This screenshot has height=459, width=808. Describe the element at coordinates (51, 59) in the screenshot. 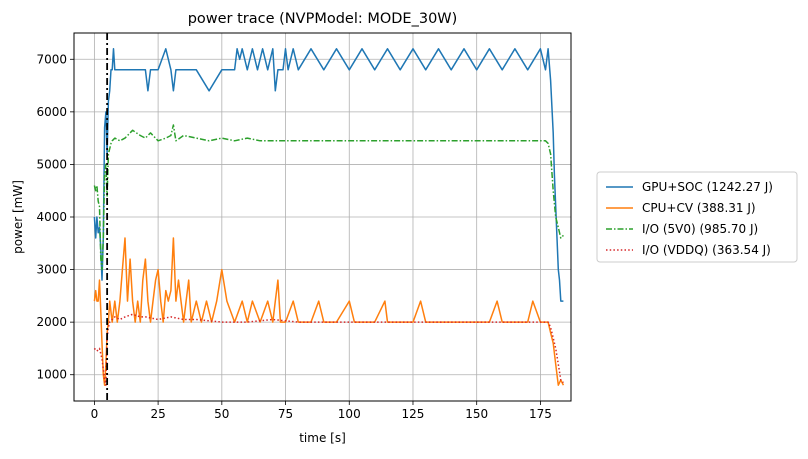

I see `y-tick-label: 7000` at that location.